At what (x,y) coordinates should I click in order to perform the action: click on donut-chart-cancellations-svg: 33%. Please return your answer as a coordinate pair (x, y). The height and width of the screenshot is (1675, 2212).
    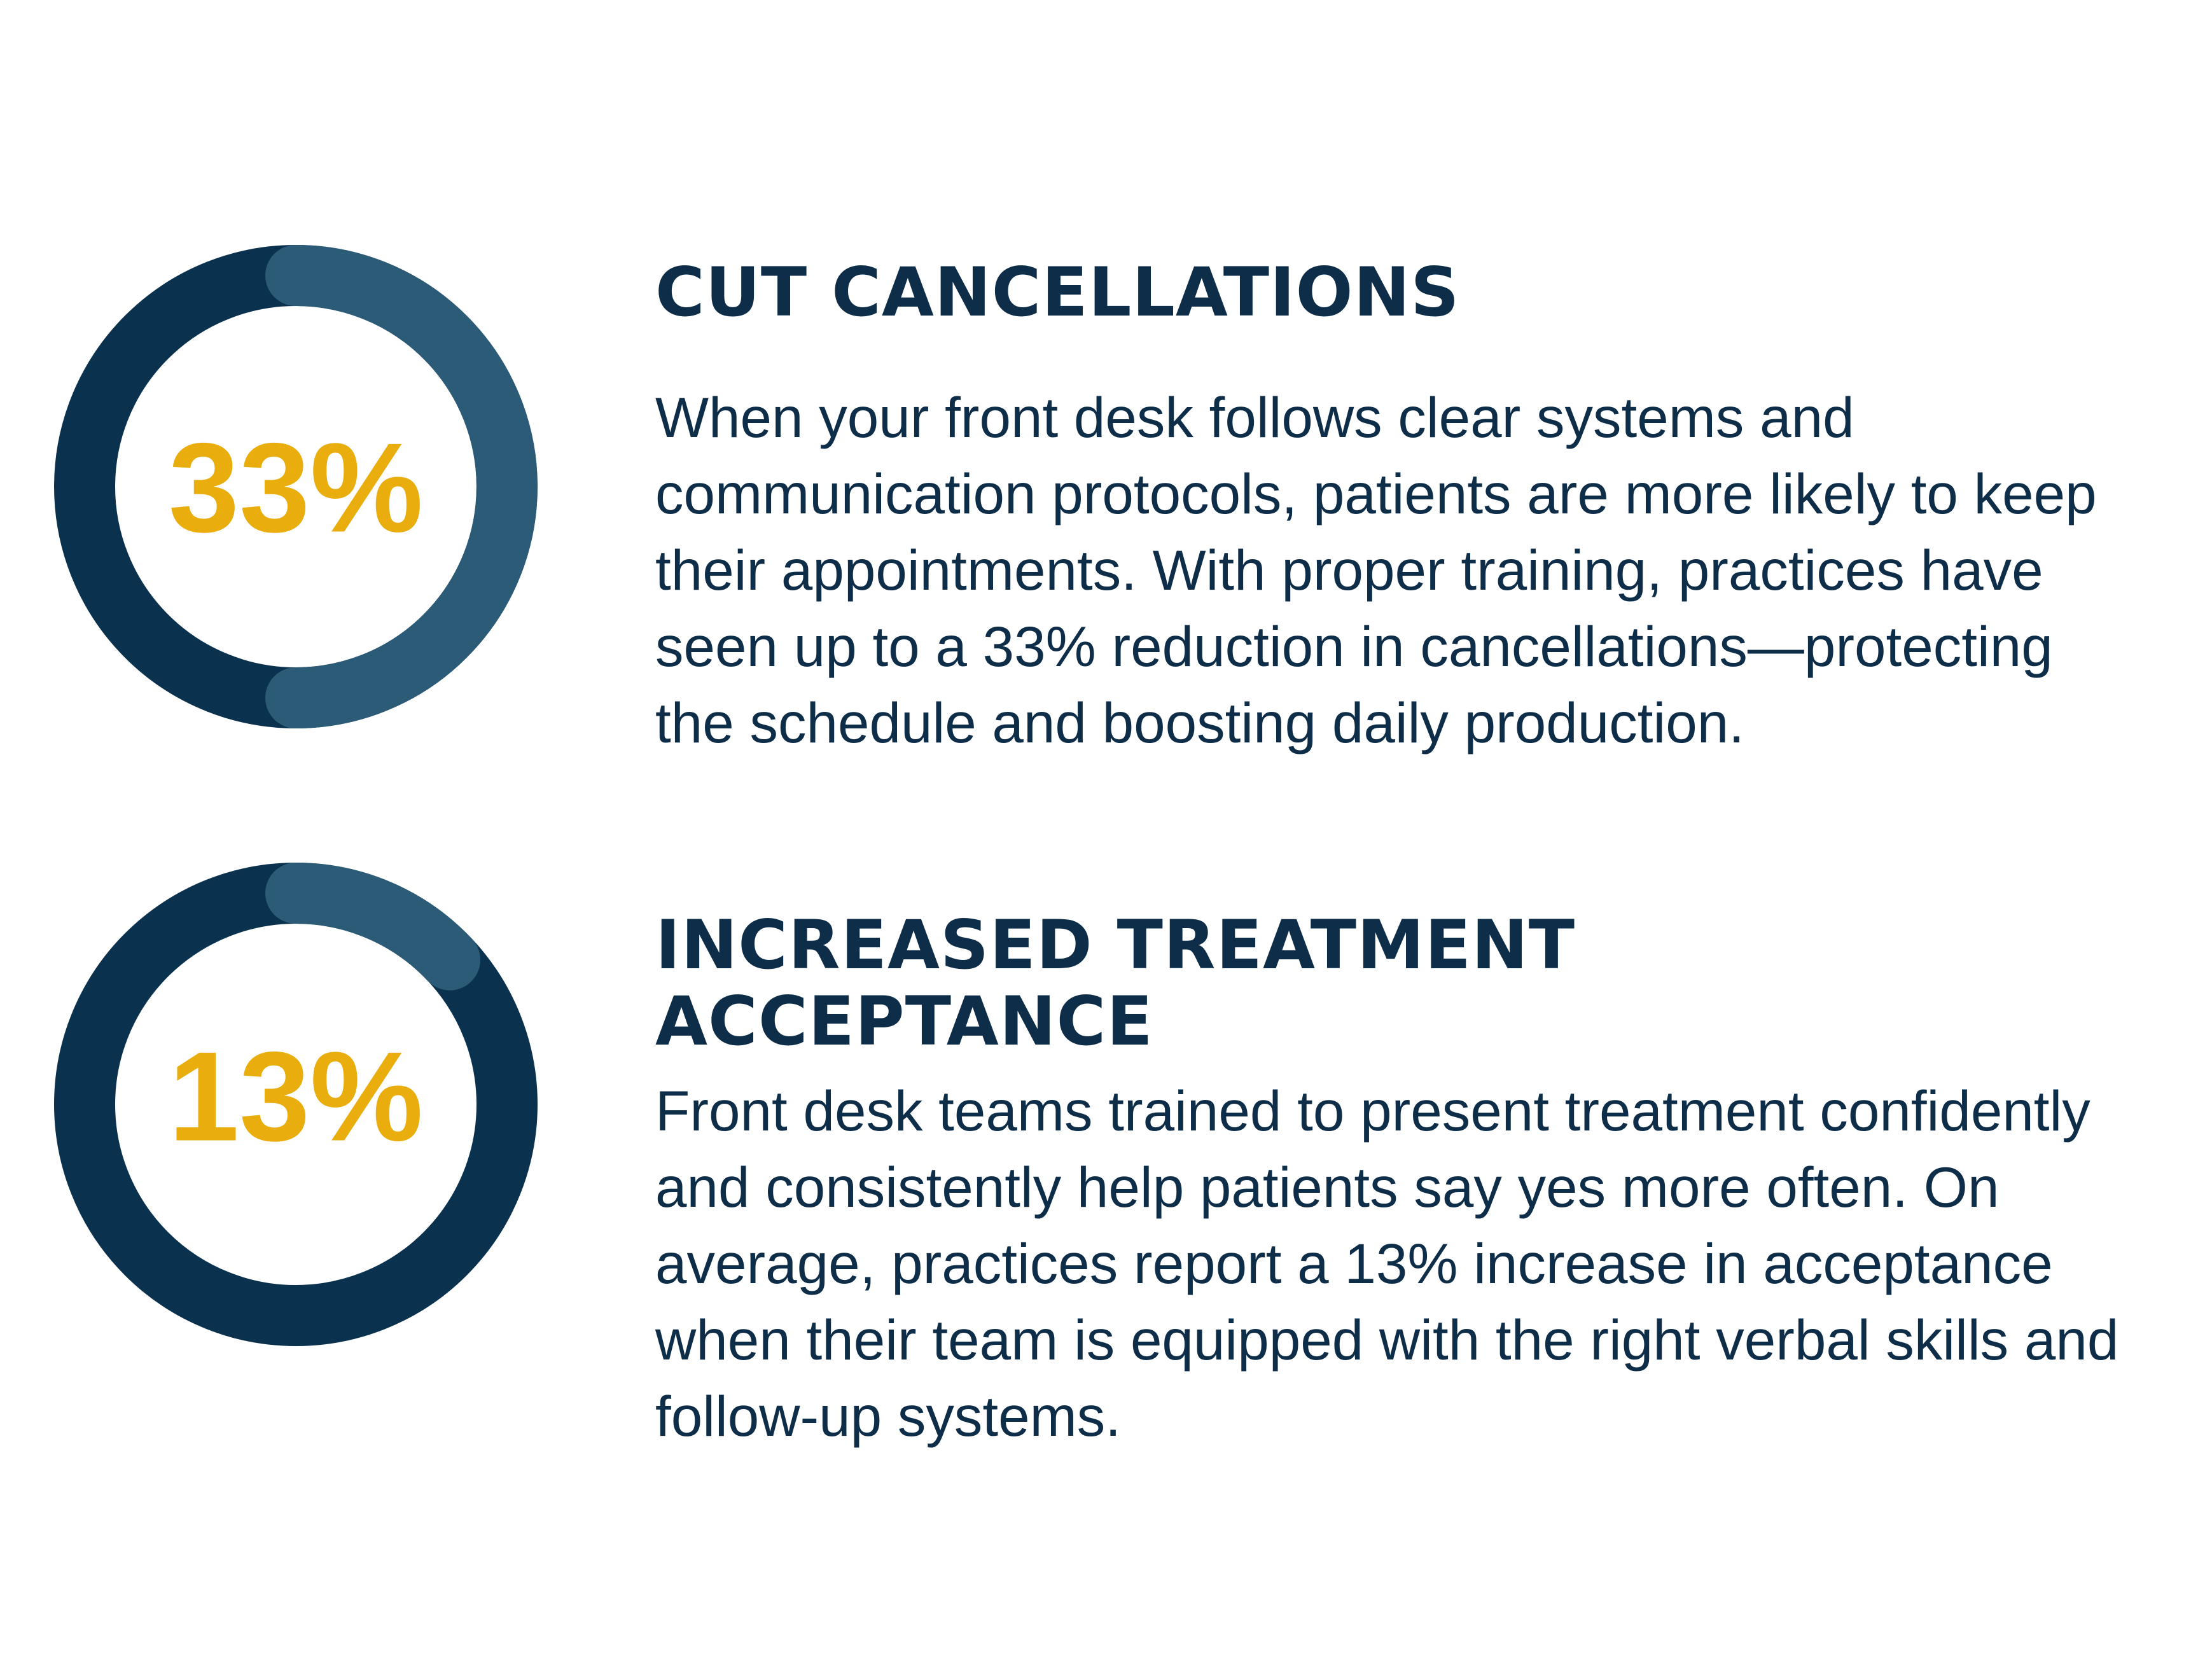
    Looking at the image, I should click on (296, 486).